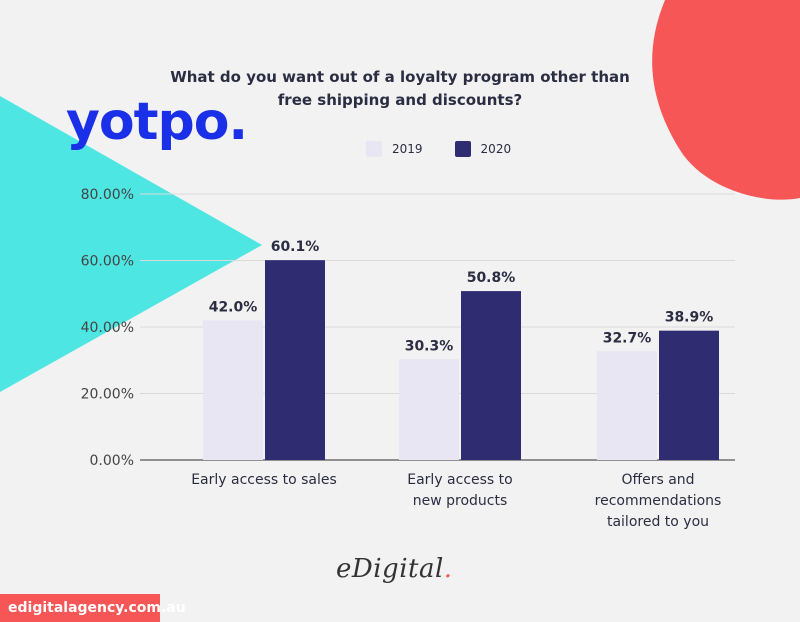 This screenshot has height=622, width=800. What do you see at coordinates (658, 501) in the screenshot?
I see `x-tick-label: recommendations` at bounding box center [658, 501].